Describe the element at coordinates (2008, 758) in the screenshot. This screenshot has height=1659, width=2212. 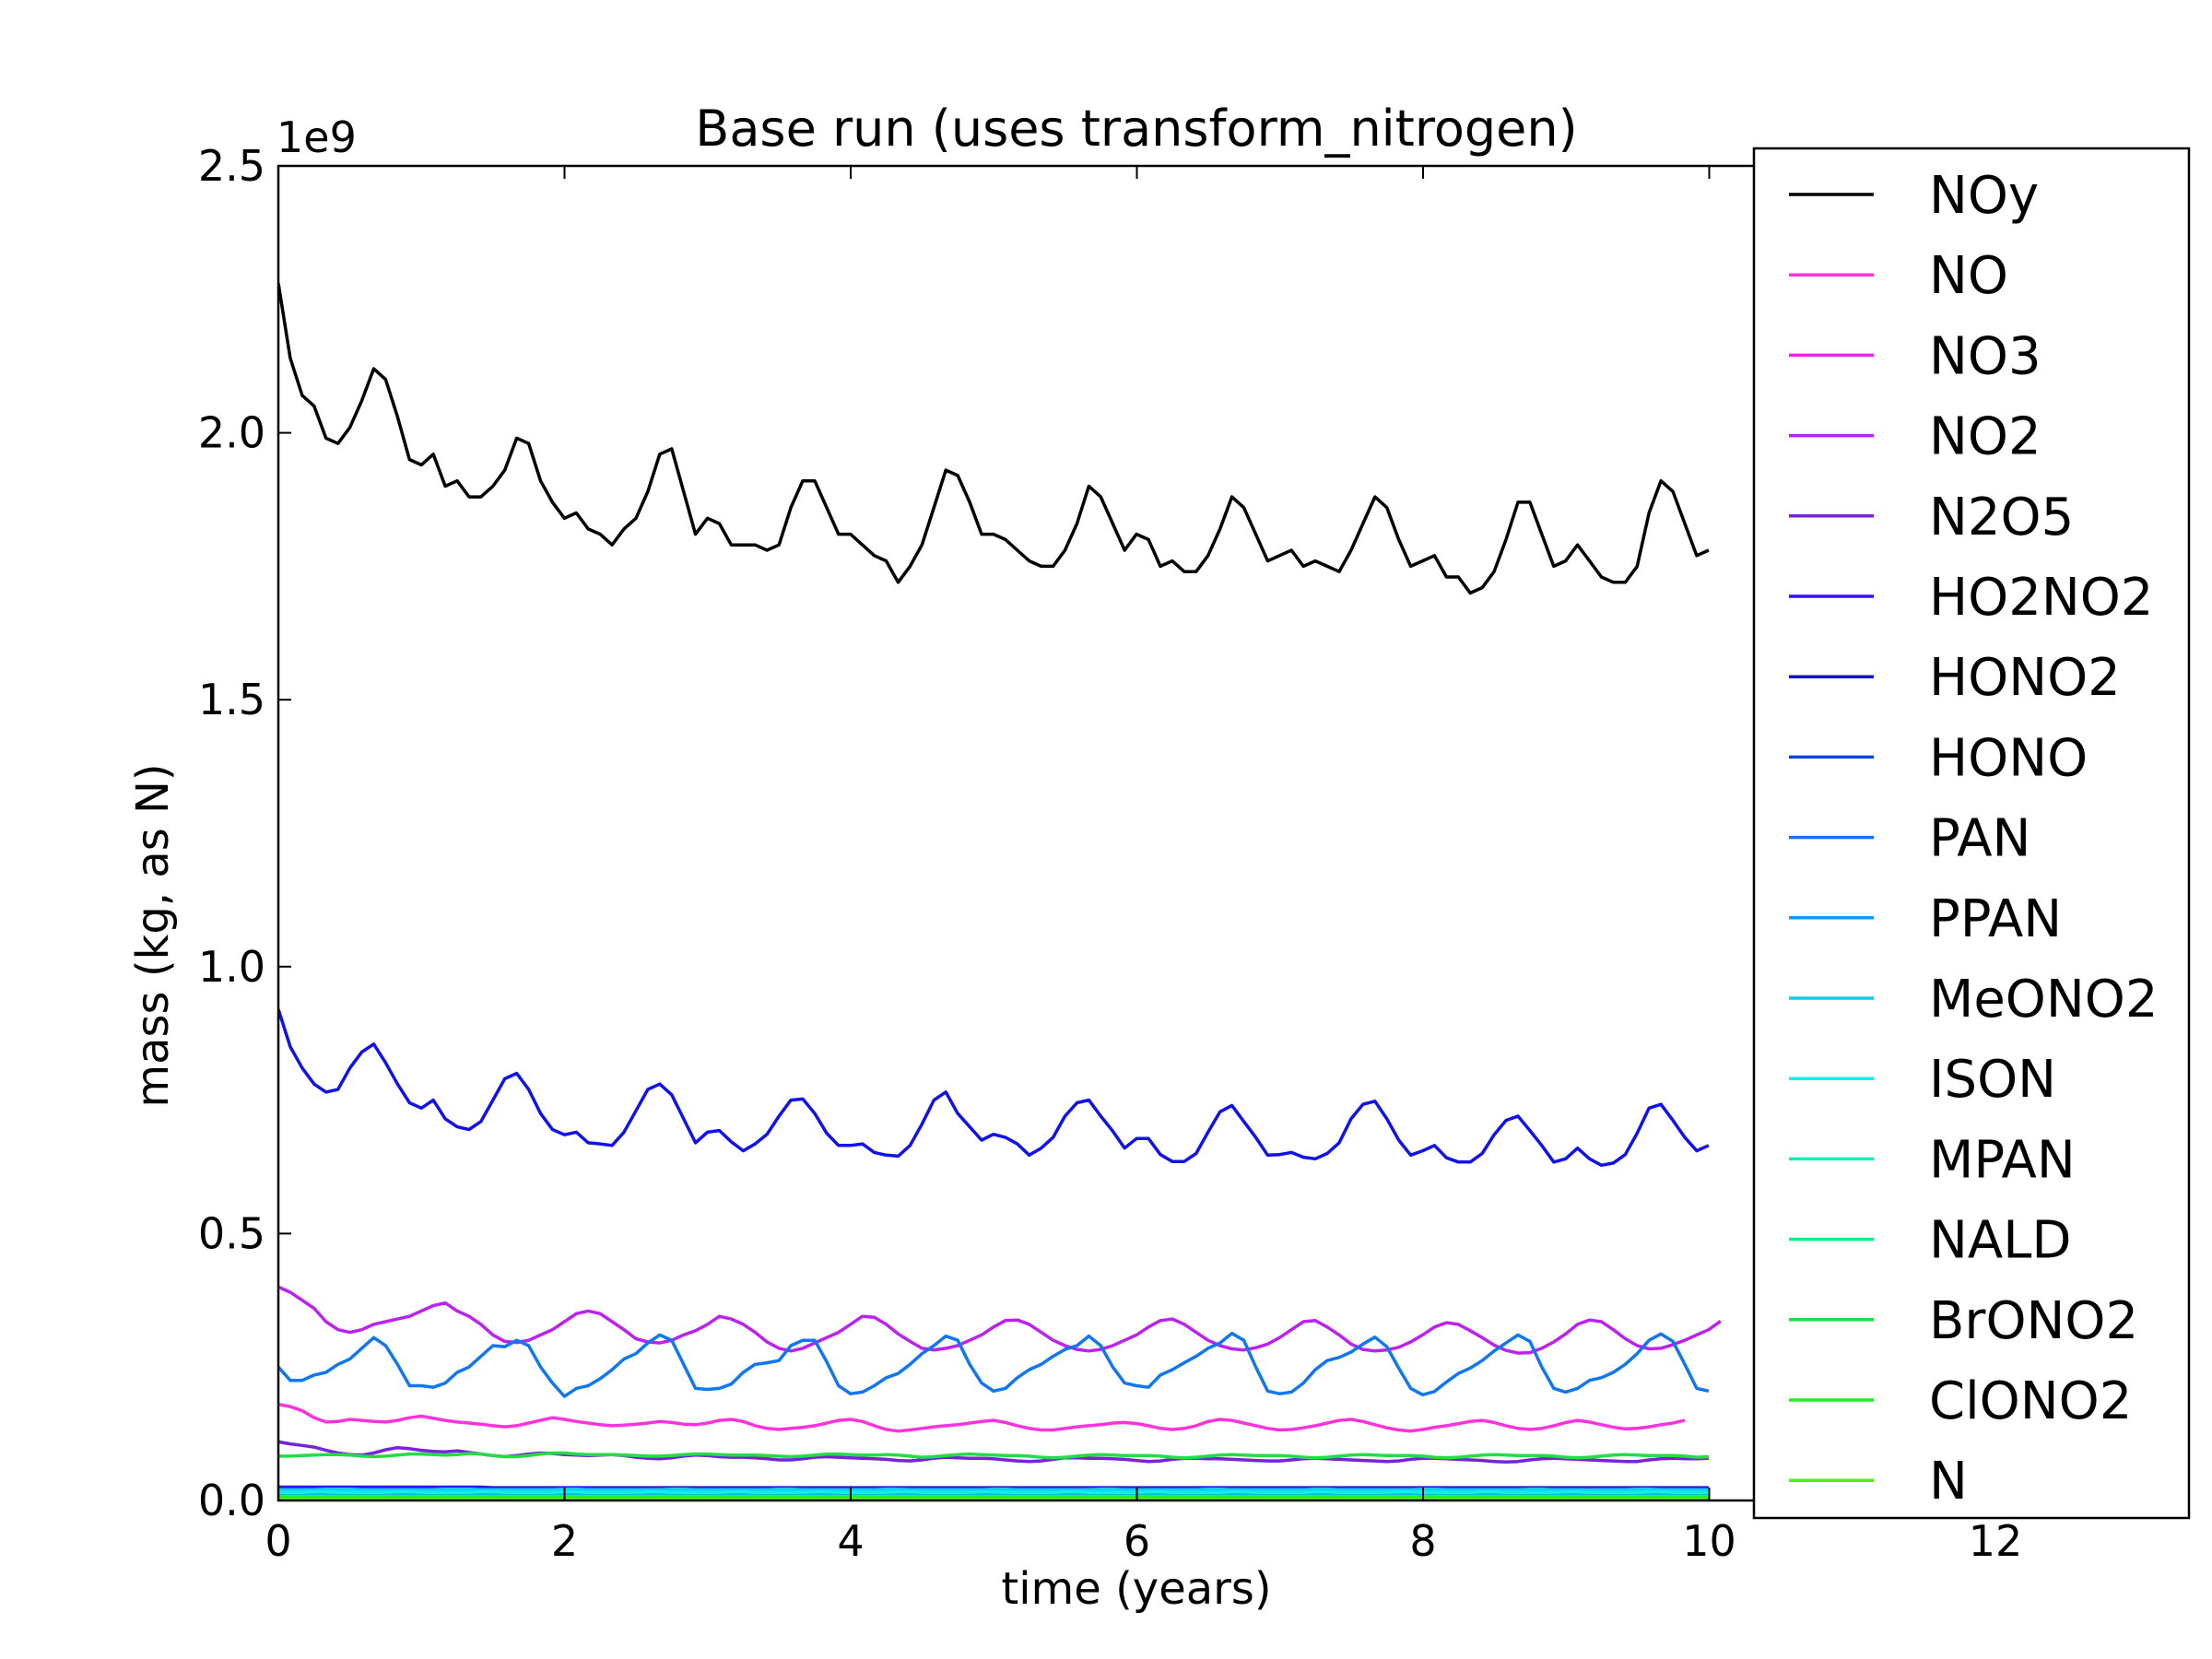
I see `legend-label-hono: HONO` at that location.